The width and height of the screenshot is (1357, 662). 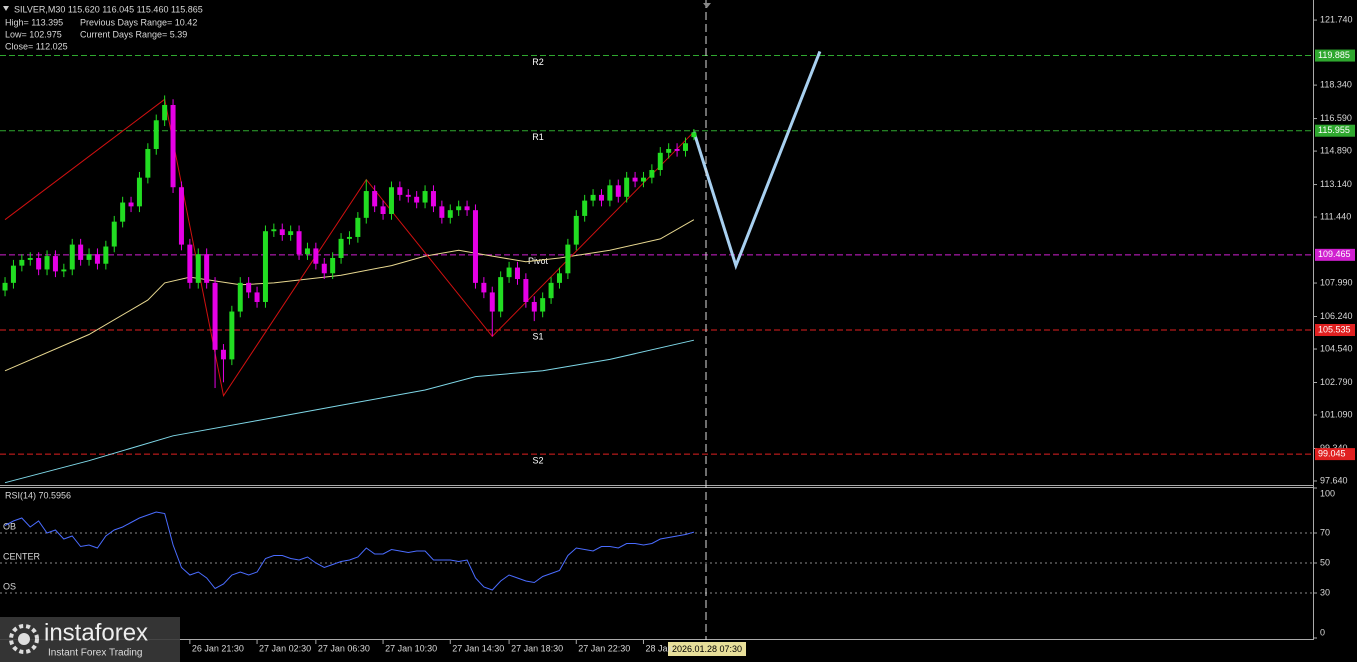 What do you see at coordinates (22, 556) in the screenshot?
I see `rsi-level-label: CENTER` at bounding box center [22, 556].